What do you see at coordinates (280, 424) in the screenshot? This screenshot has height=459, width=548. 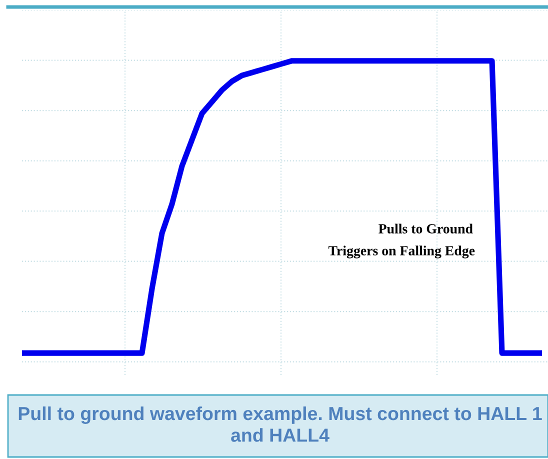 I see `text: Pull to ground waveform example. Must connect to HALL 1 and HALL4` at bounding box center [280, 424].